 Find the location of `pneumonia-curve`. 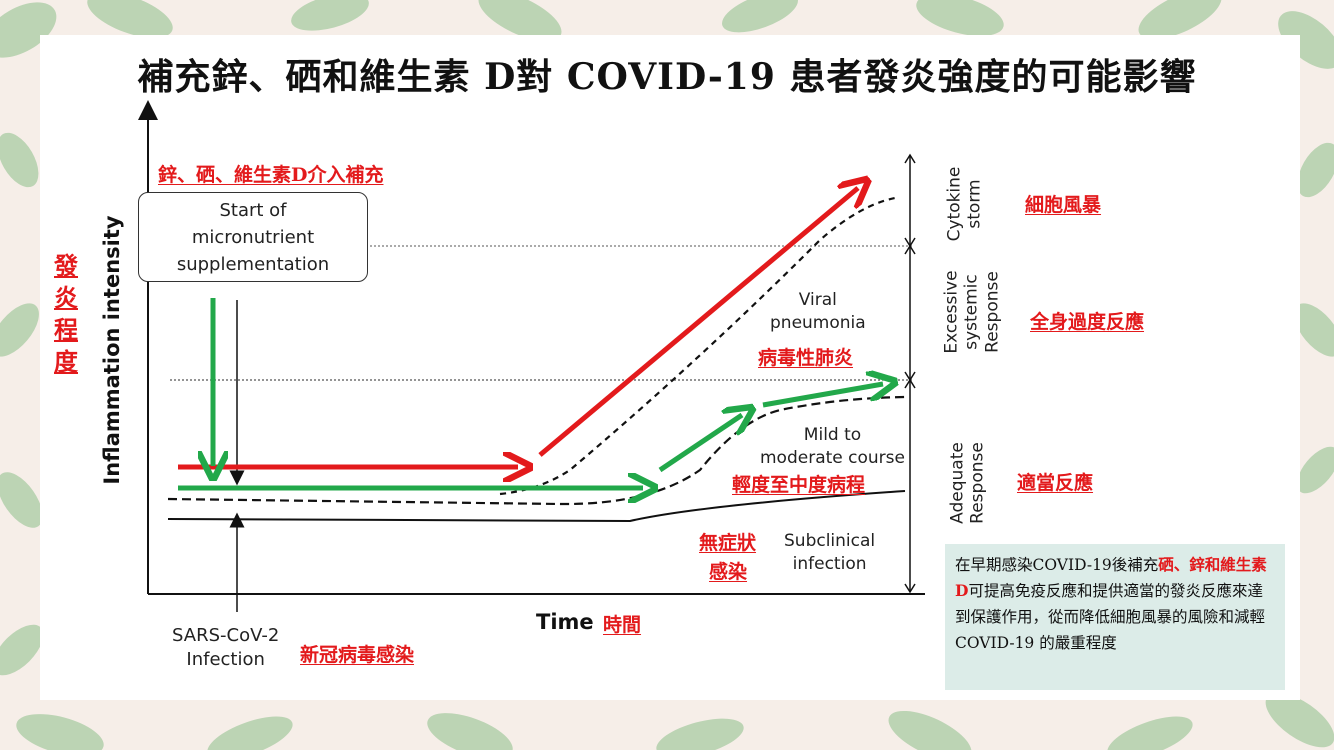

pneumonia-curve is located at coordinates (697, 346).